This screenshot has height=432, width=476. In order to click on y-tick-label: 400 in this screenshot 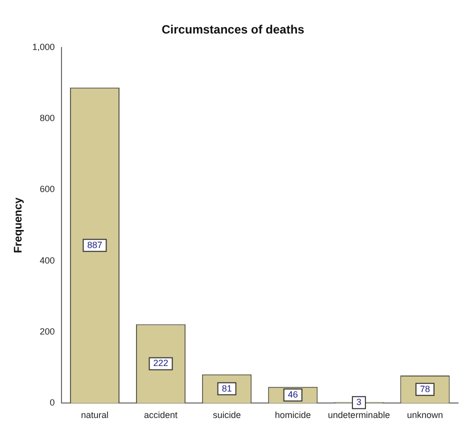, I will do `click(47, 260)`.